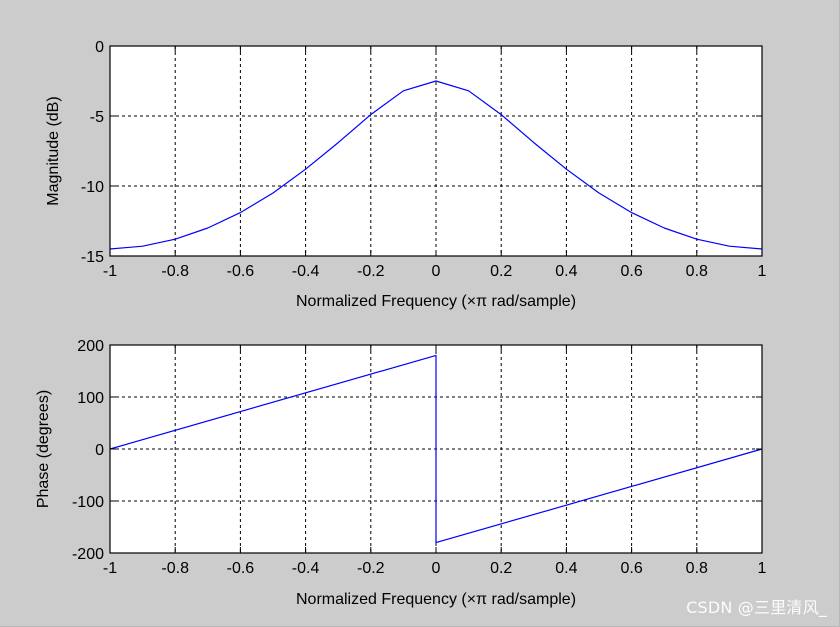 This screenshot has width=840, height=627. What do you see at coordinates (88, 554) in the screenshot?
I see `y-tick-label: -200` at bounding box center [88, 554].